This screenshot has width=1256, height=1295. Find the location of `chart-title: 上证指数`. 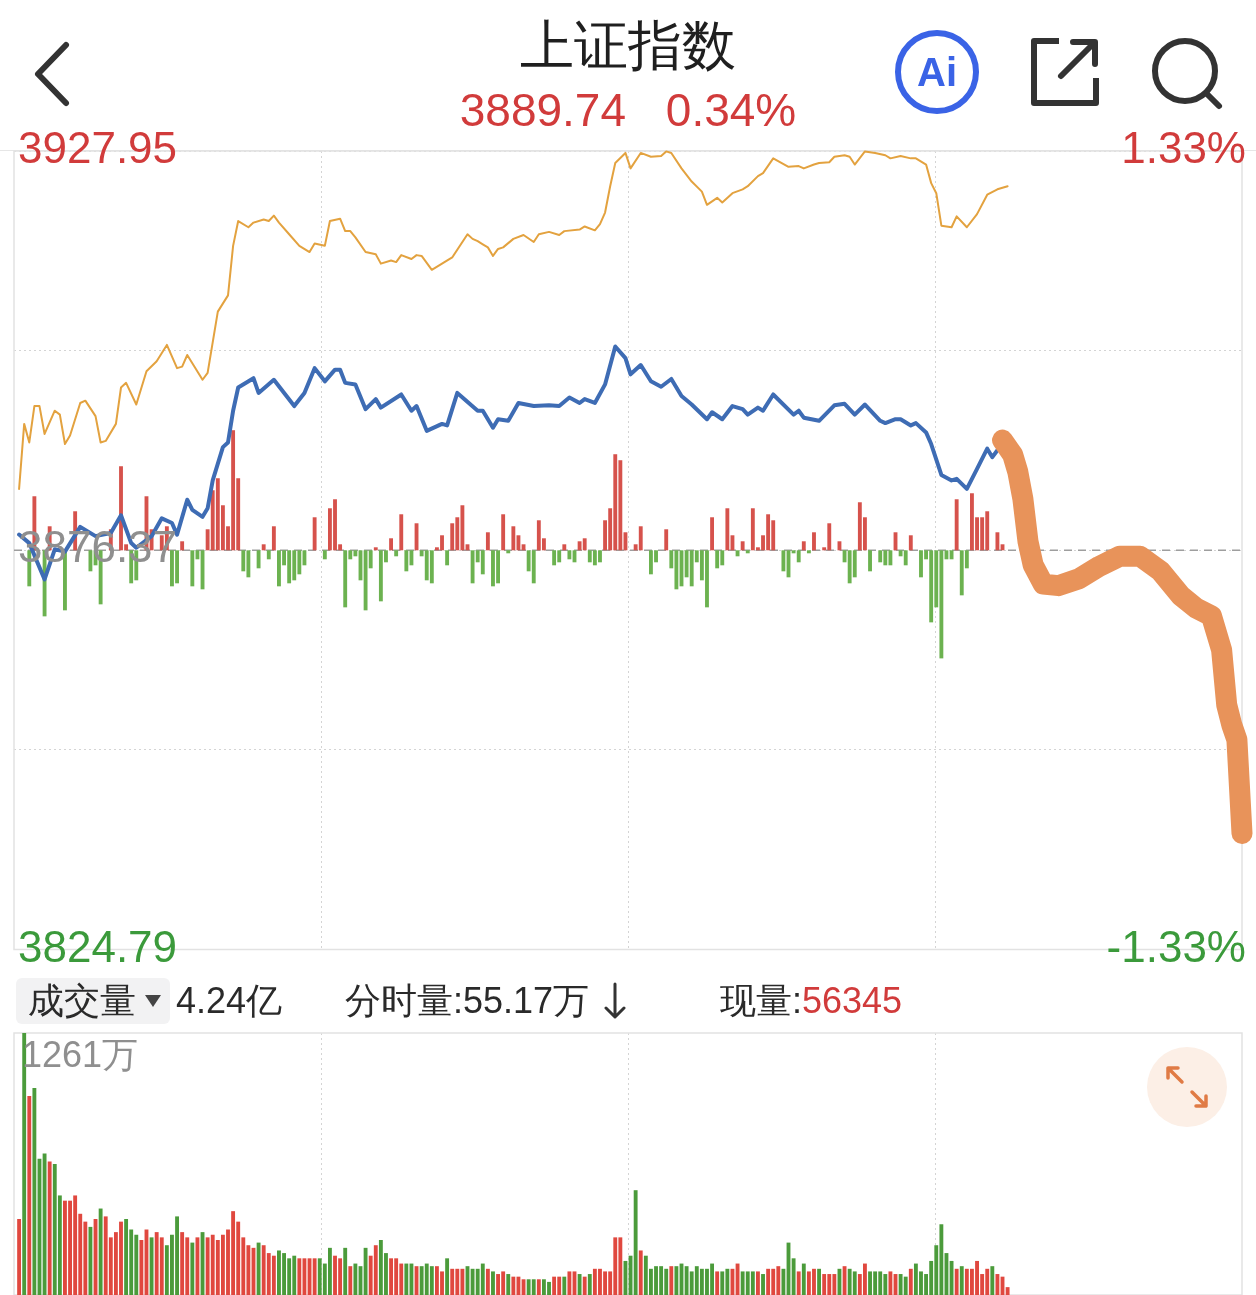

chart-title: 上证指数 is located at coordinates (628, 45).